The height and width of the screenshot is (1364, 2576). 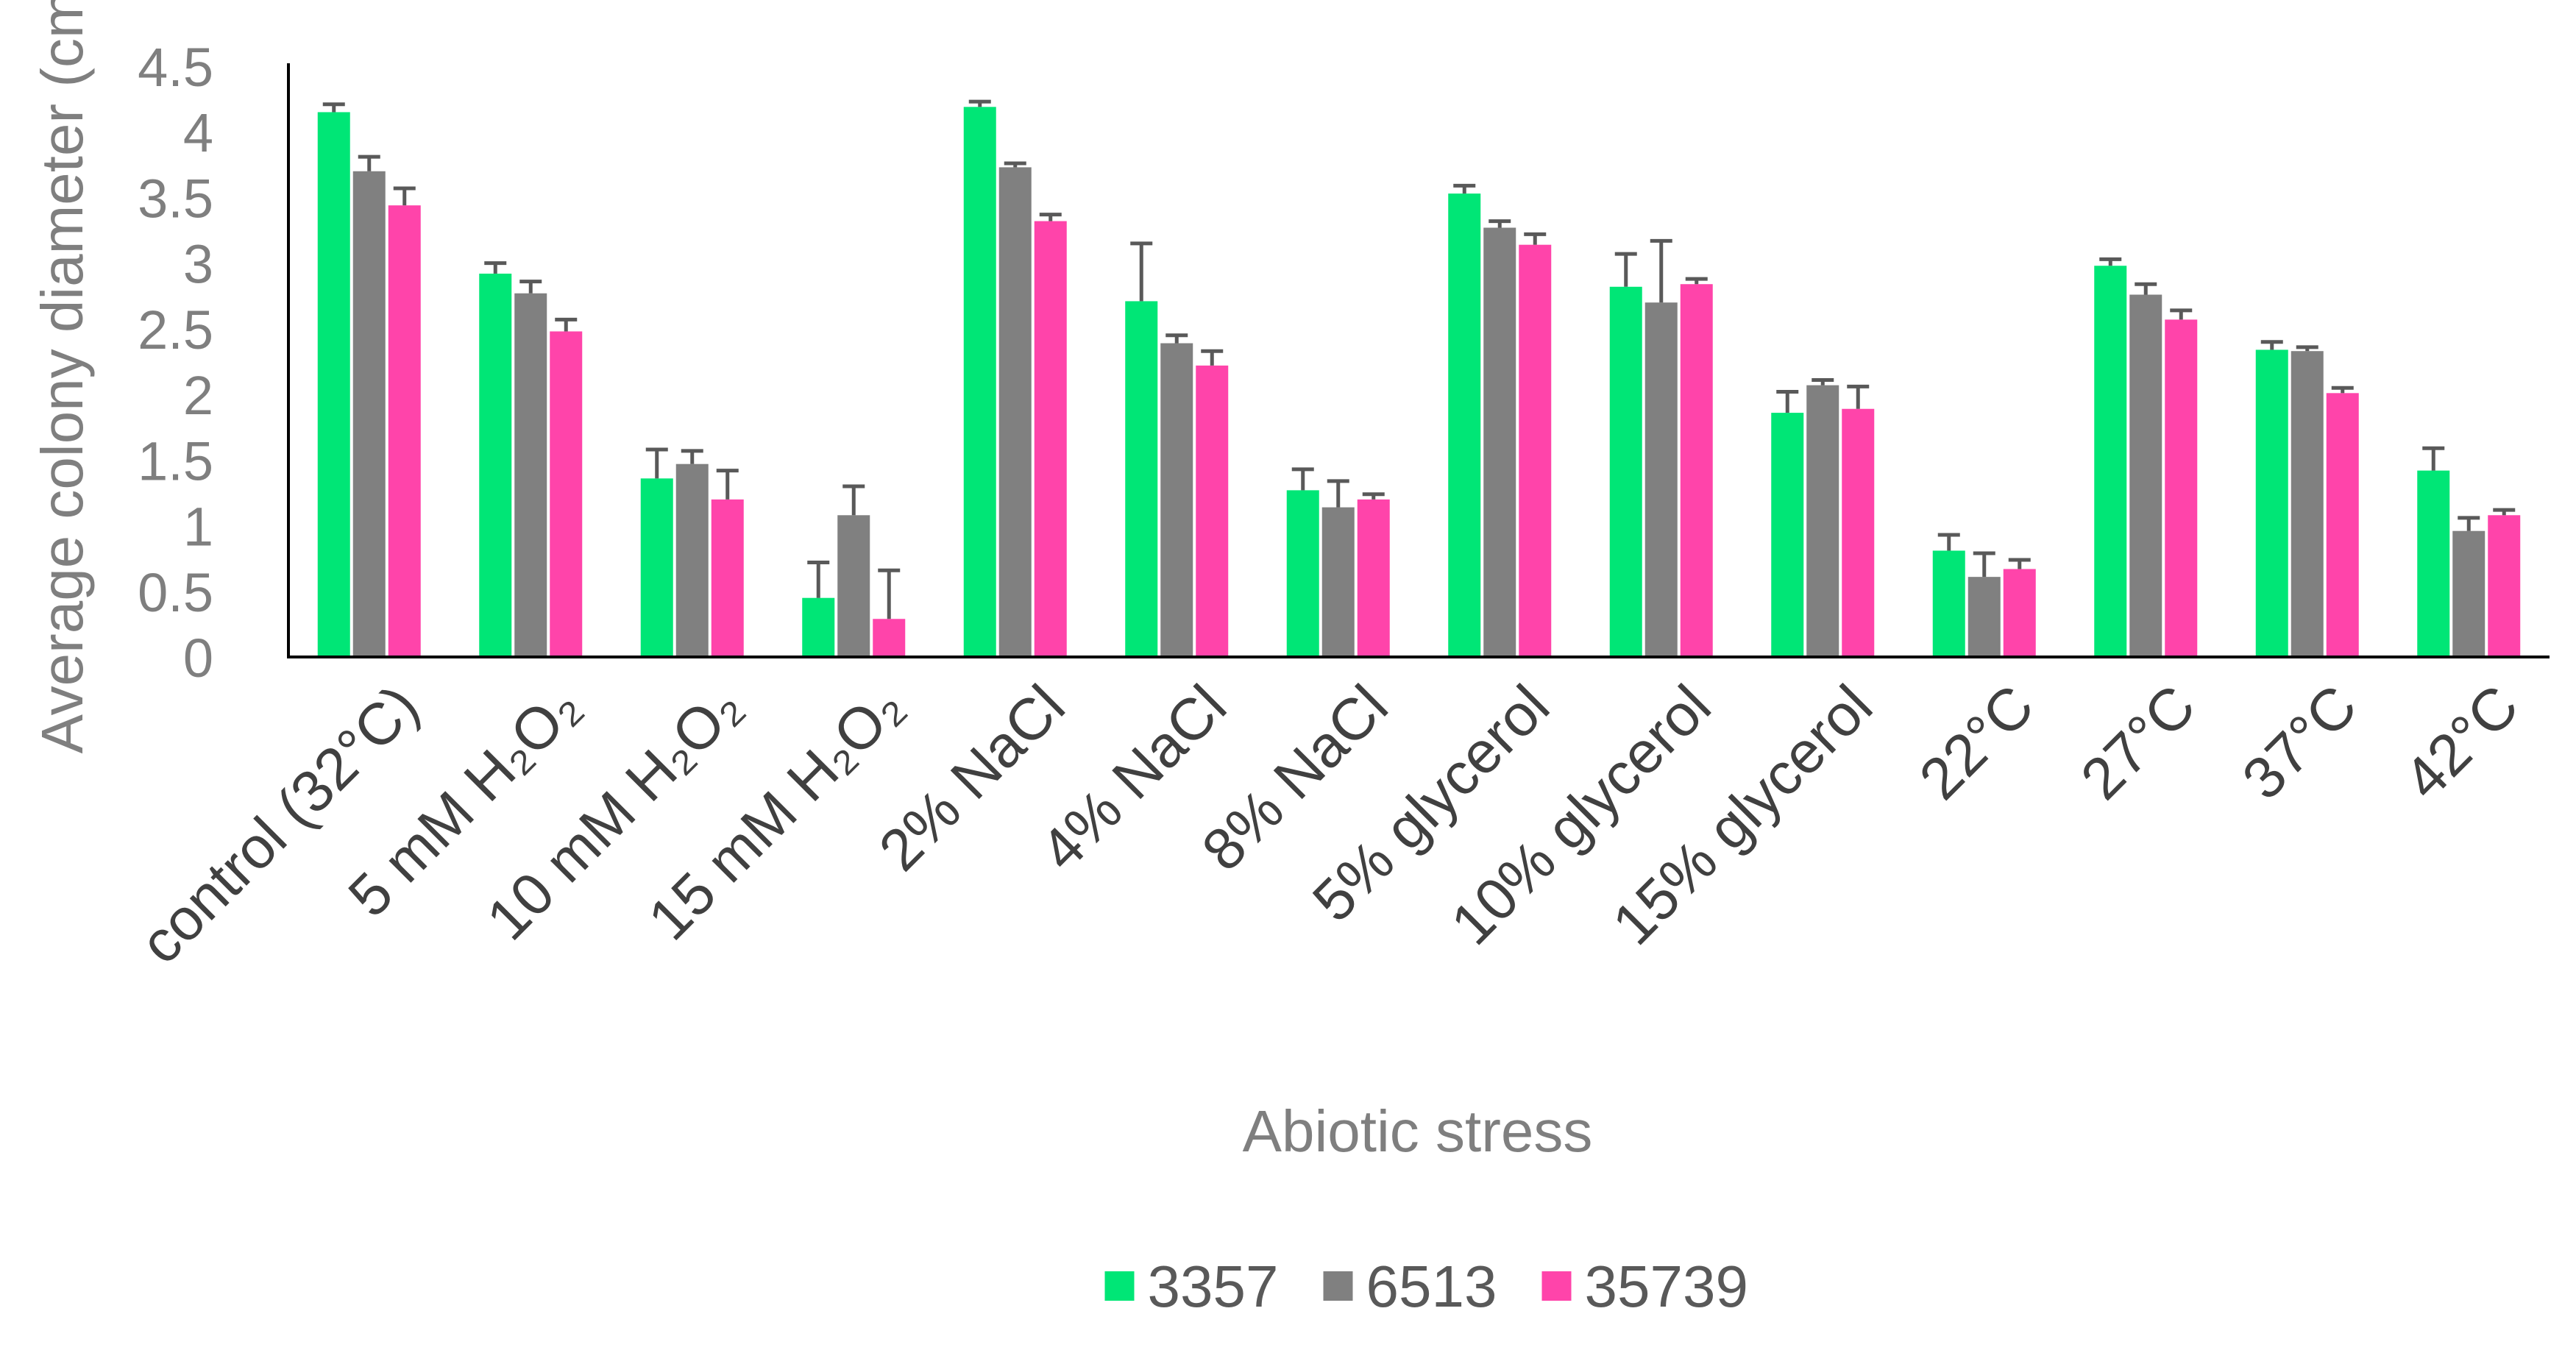 I want to click on legend-item: 3357, so click(x=1191, y=1286).